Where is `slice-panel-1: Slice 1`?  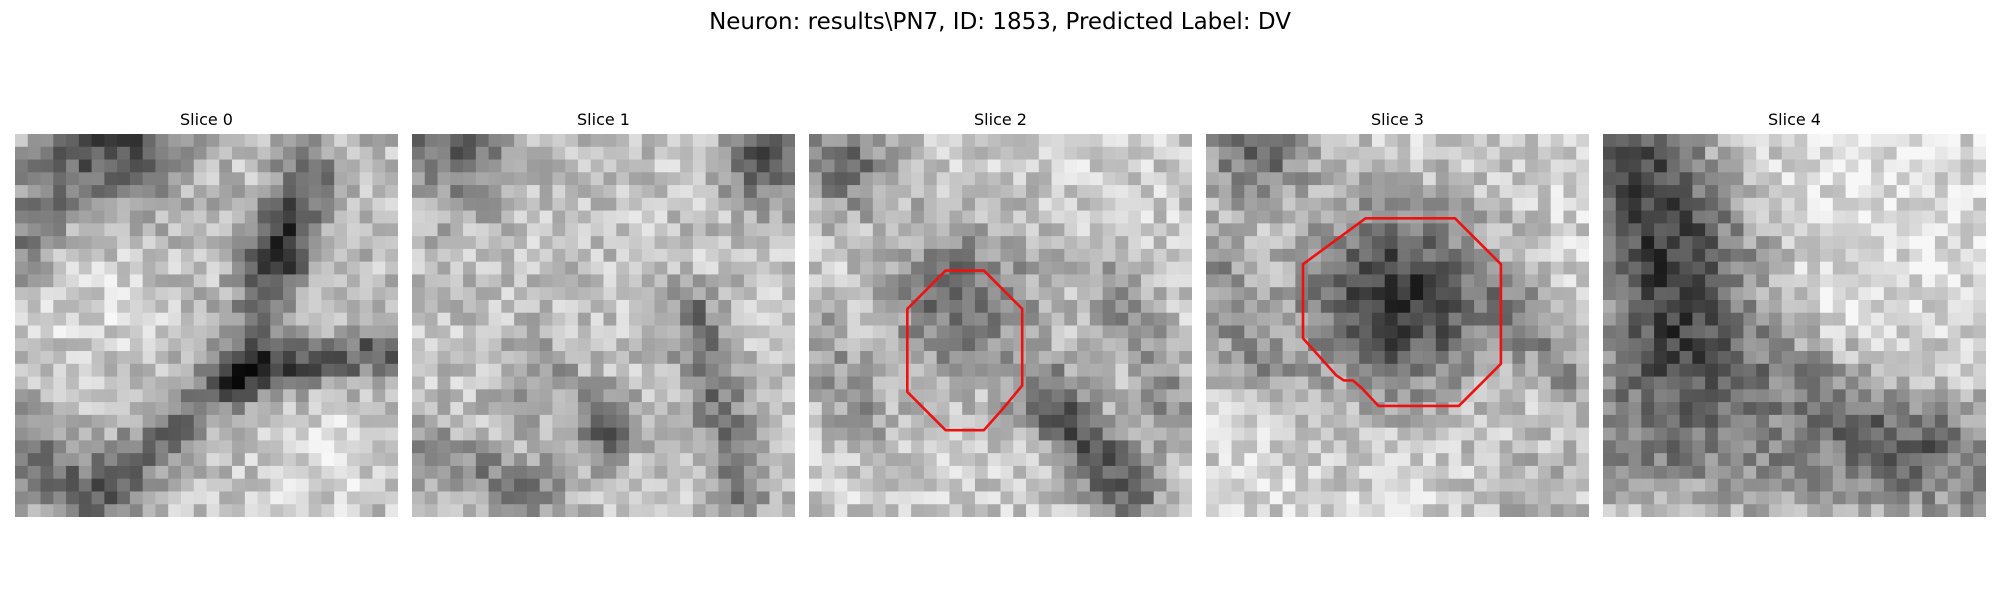 slice-panel-1: Slice 1 is located at coordinates (603, 314).